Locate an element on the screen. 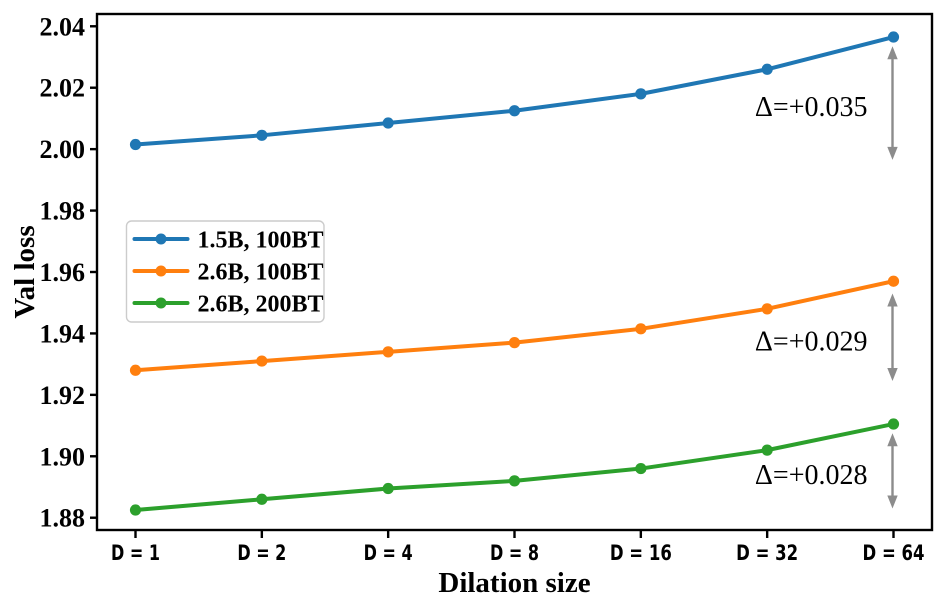  y-tick-label: 1.98 is located at coordinates (63, 211).